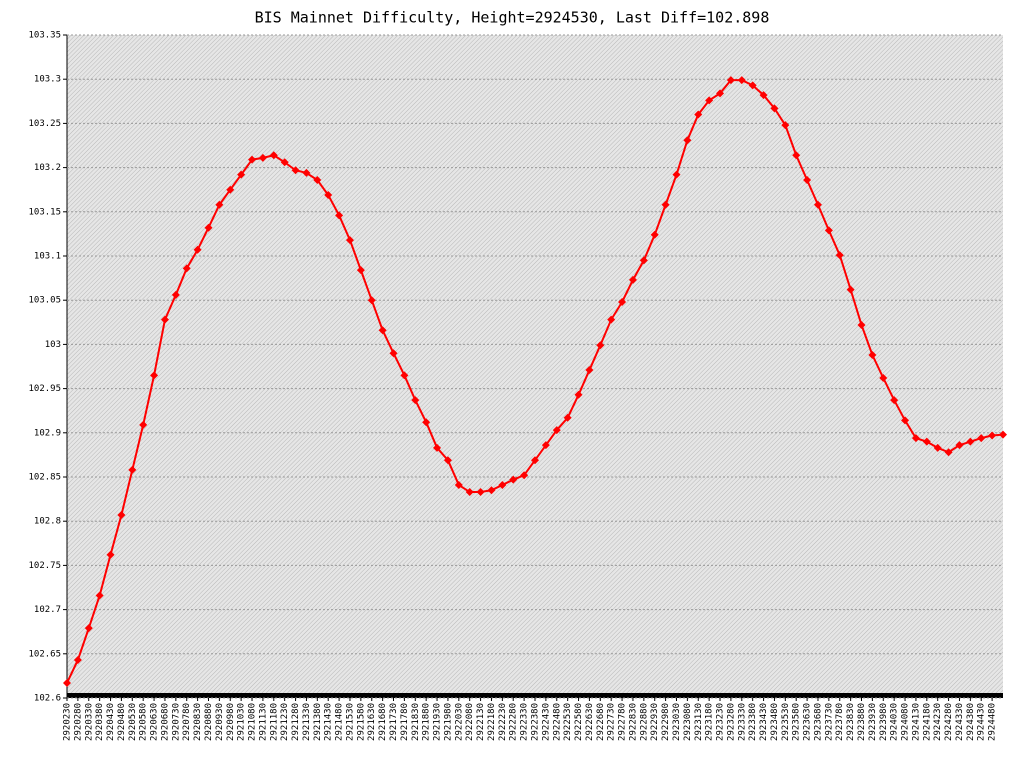 This screenshot has height=771, width=1024. What do you see at coordinates (220, 722) in the screenshot?
I see `x-tick-label: 2920930` at bounding box center [220, 722].